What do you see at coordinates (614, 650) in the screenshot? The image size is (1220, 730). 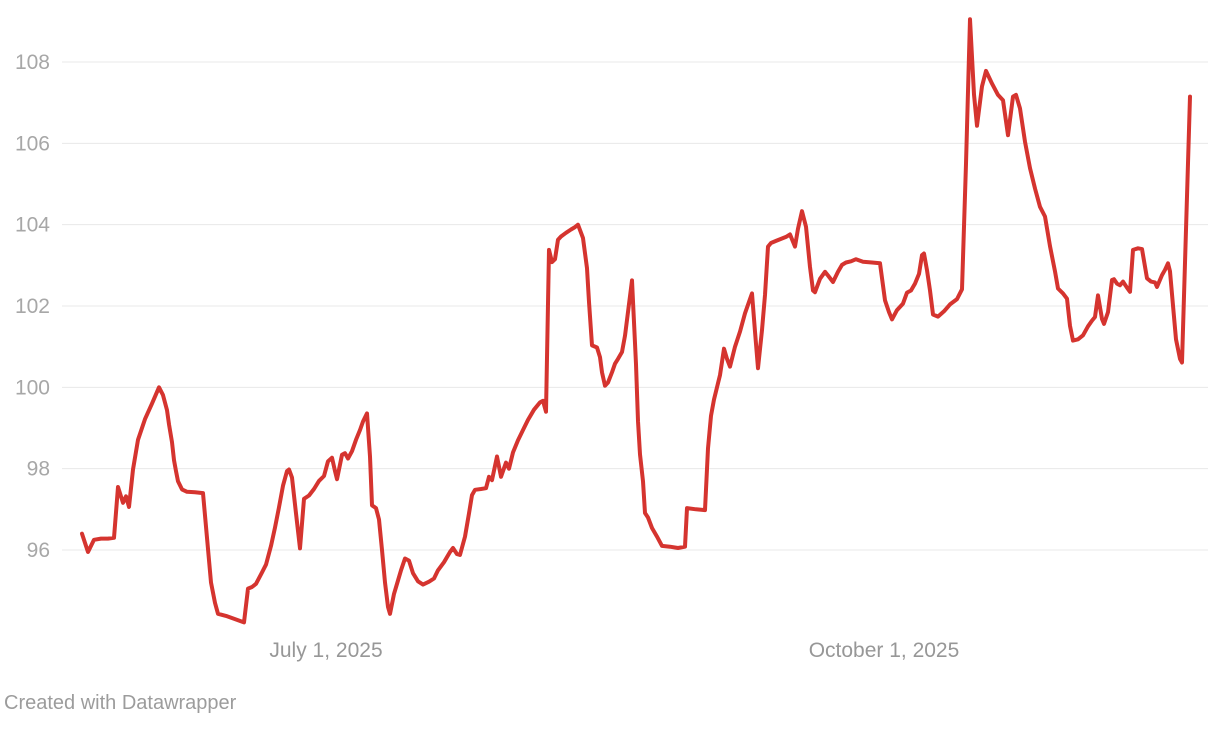 I see `x-axis-labels: July 1, 2025 October 1, 2025` at bounding box center [614, 650].